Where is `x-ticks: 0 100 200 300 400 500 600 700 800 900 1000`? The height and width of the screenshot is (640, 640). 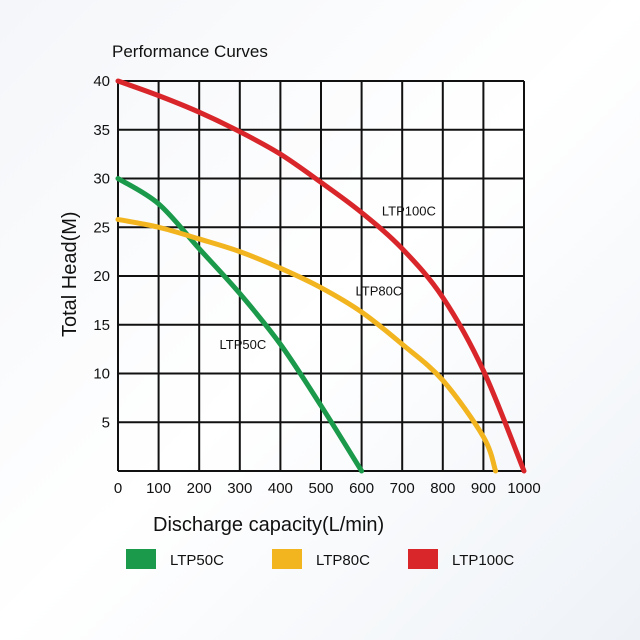 x-ticks: 0 100 200 300 400 500 600 700 800 900 1000 is located at coordinates (327, 488).